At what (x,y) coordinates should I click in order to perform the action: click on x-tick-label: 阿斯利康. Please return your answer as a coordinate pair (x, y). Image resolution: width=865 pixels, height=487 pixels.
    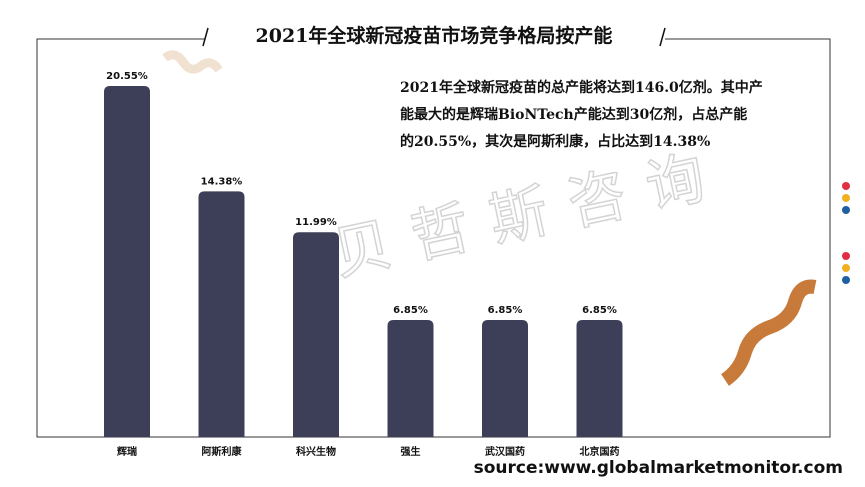
    Looking at the image, I should click on (222, 451).